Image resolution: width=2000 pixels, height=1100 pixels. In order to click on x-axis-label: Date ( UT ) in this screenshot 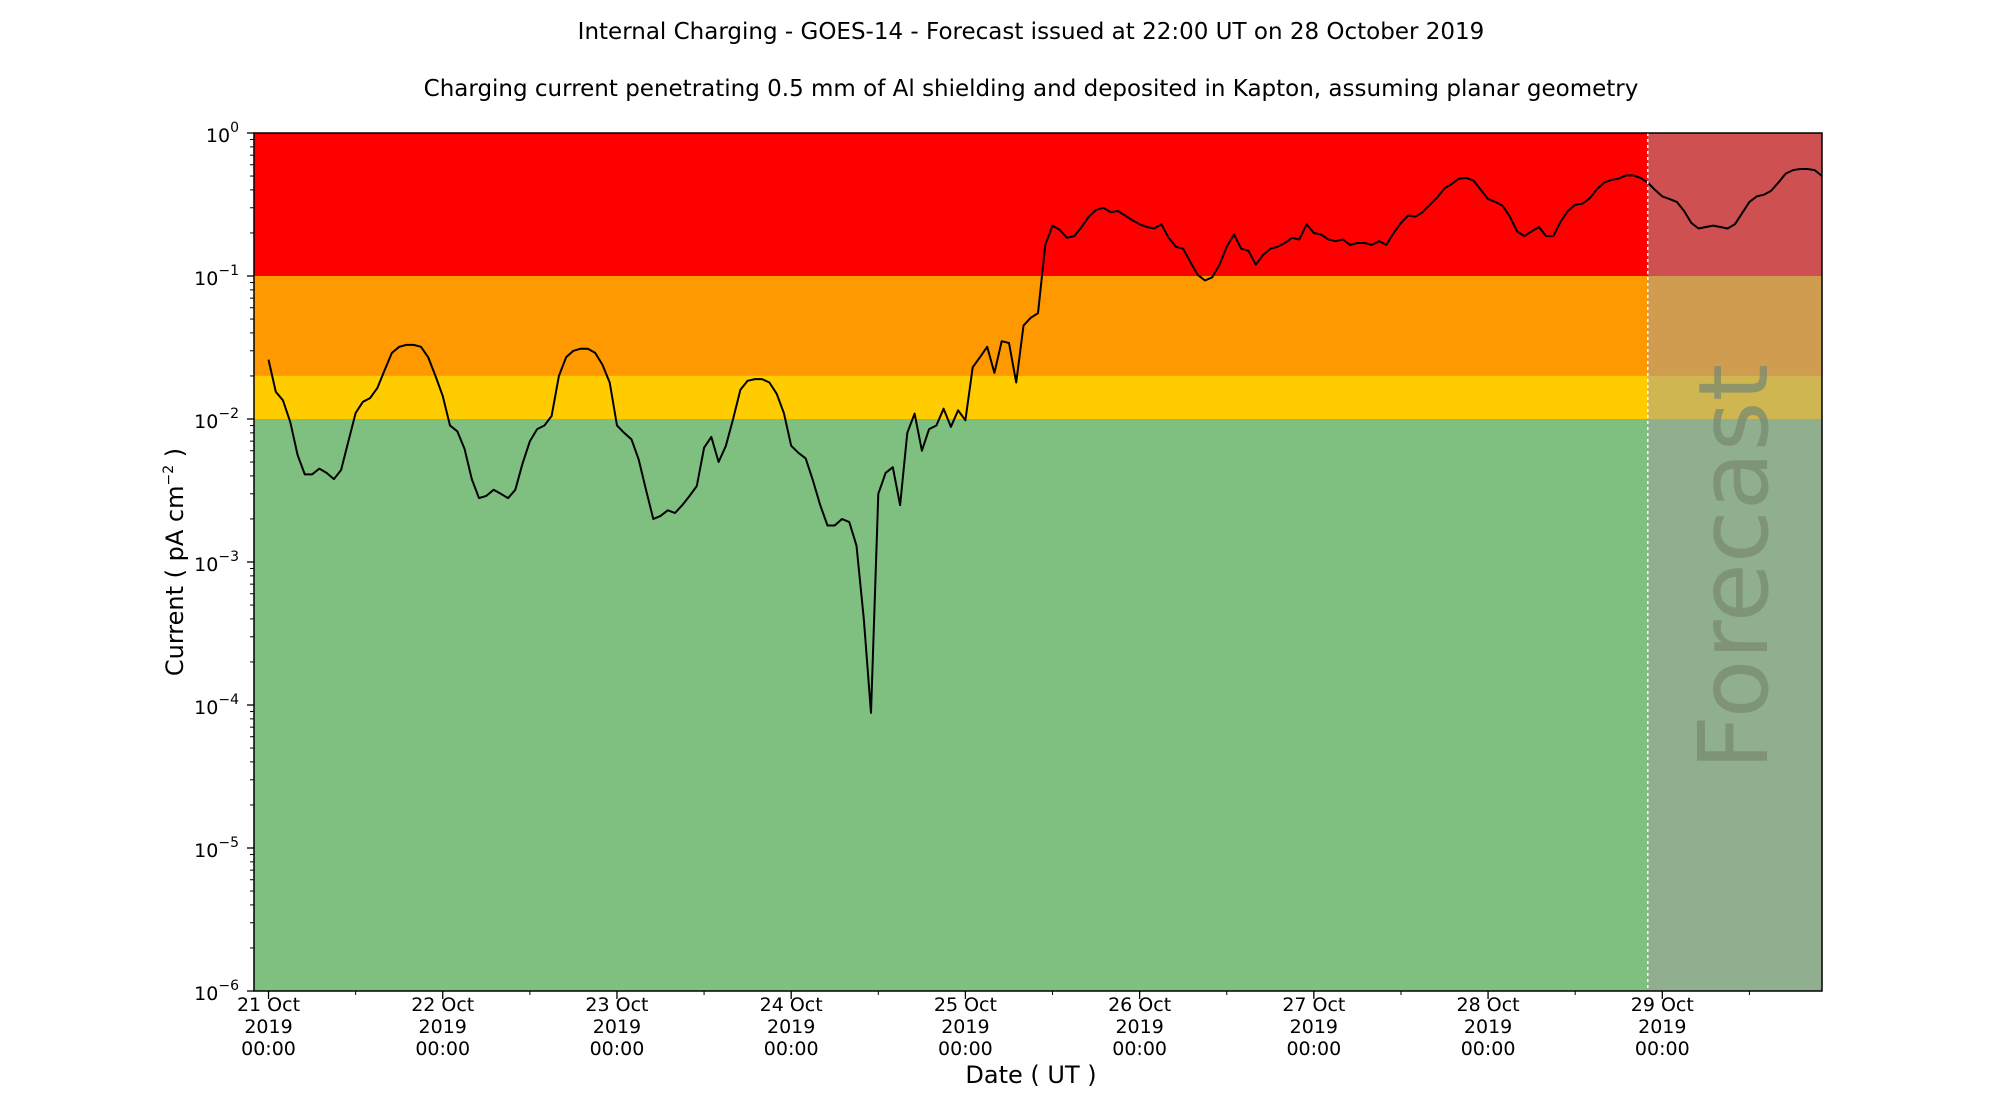, I will do `click(1030, 1075)`.